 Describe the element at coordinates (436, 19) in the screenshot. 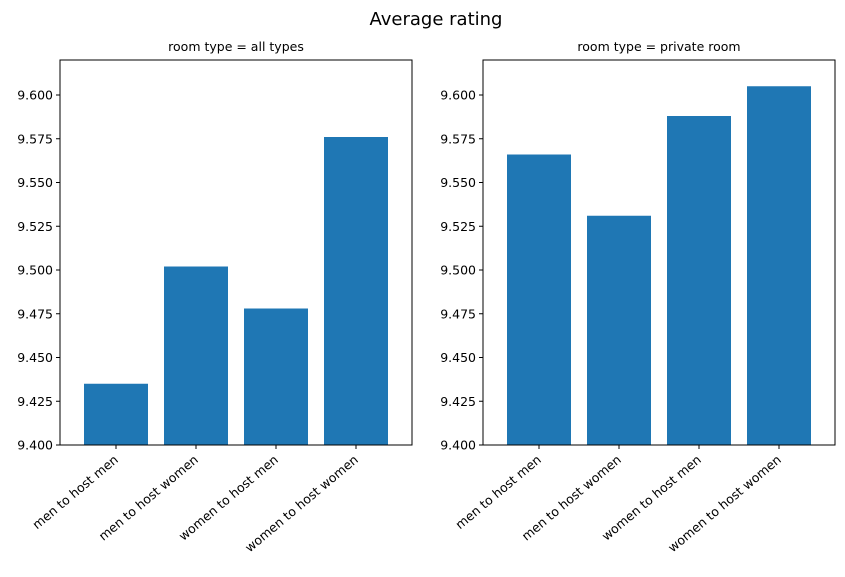

I see `figure-title: Average rating` at that location.